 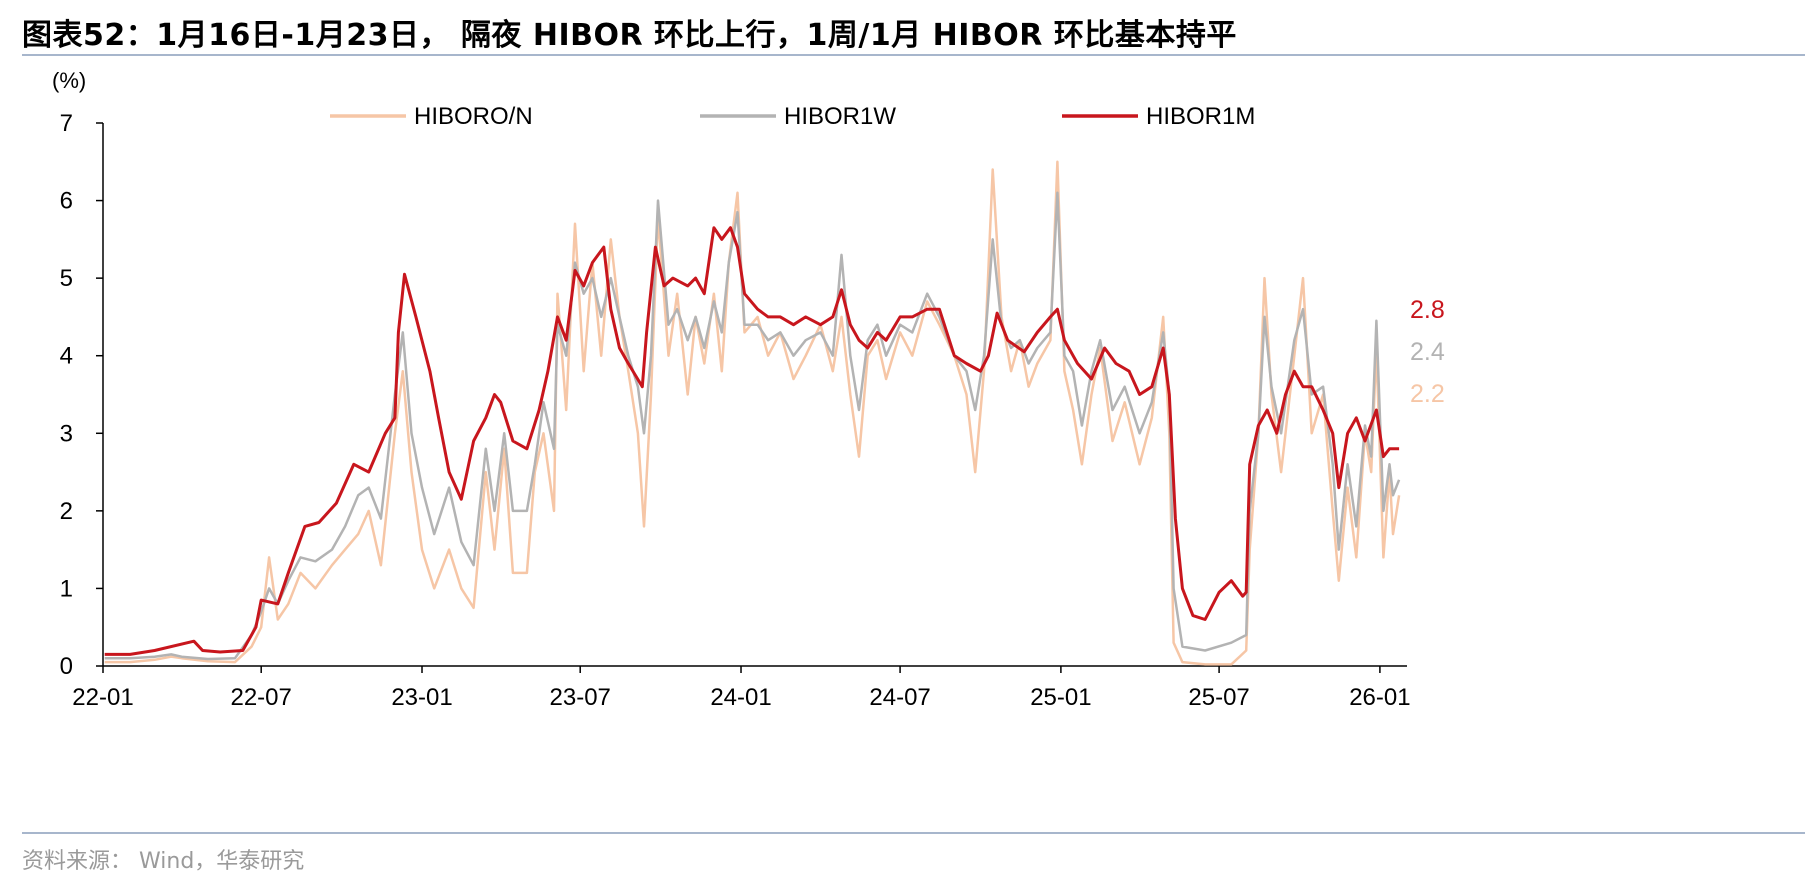 What do you see at coordinates (840, 116) in the screenshot?
I see `legend-label-w1: HIBOR1W` at bounding box center [840, 116].